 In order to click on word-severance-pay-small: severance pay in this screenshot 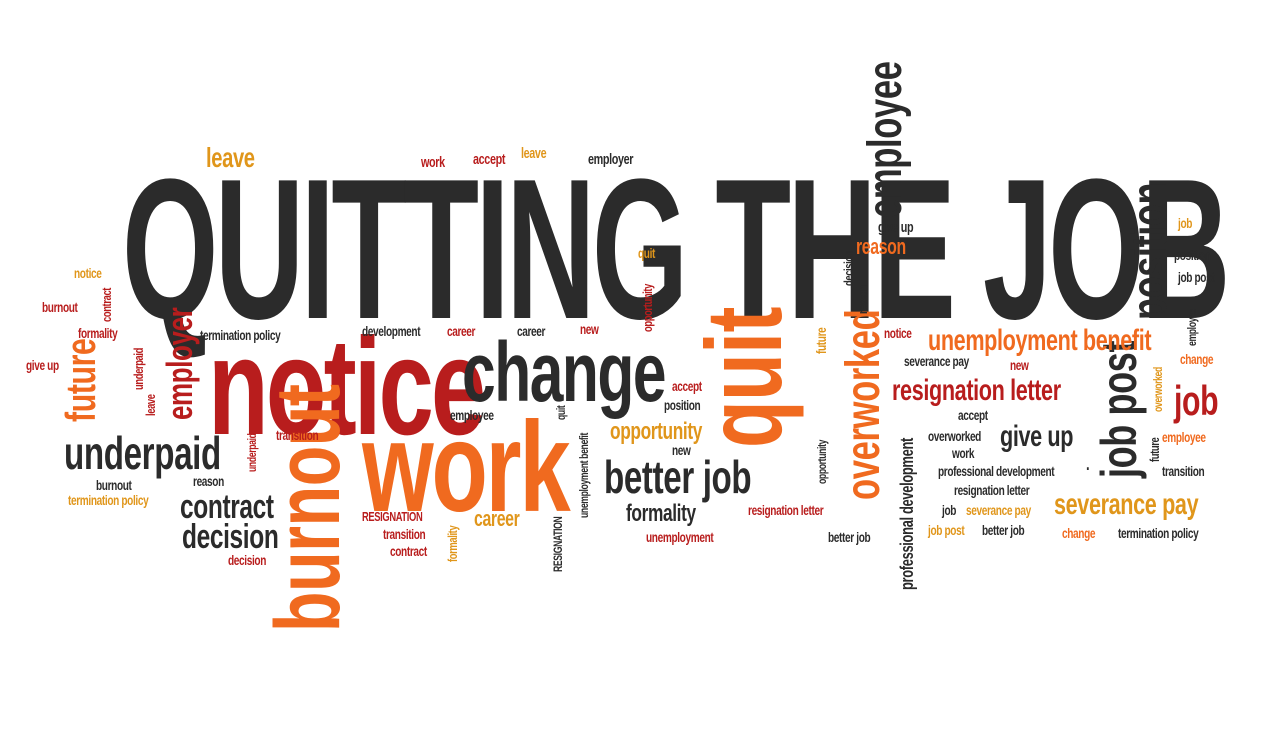, I will do `click(936, 361)`.